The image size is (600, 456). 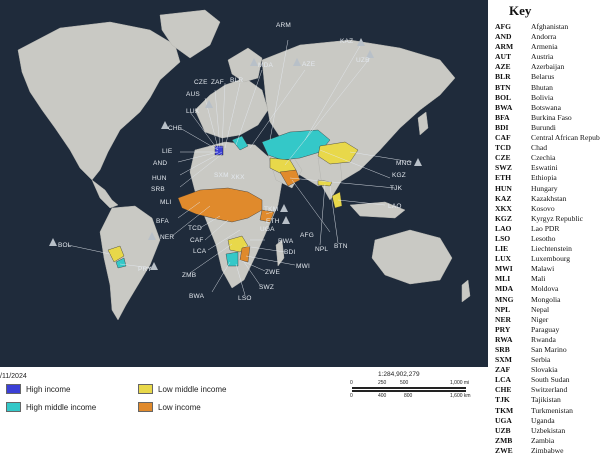 What do you see at coordinates (551, 259) in the screenshot?
I see `key-entry-name: Luxembourg` at bounding box center [551, 259].